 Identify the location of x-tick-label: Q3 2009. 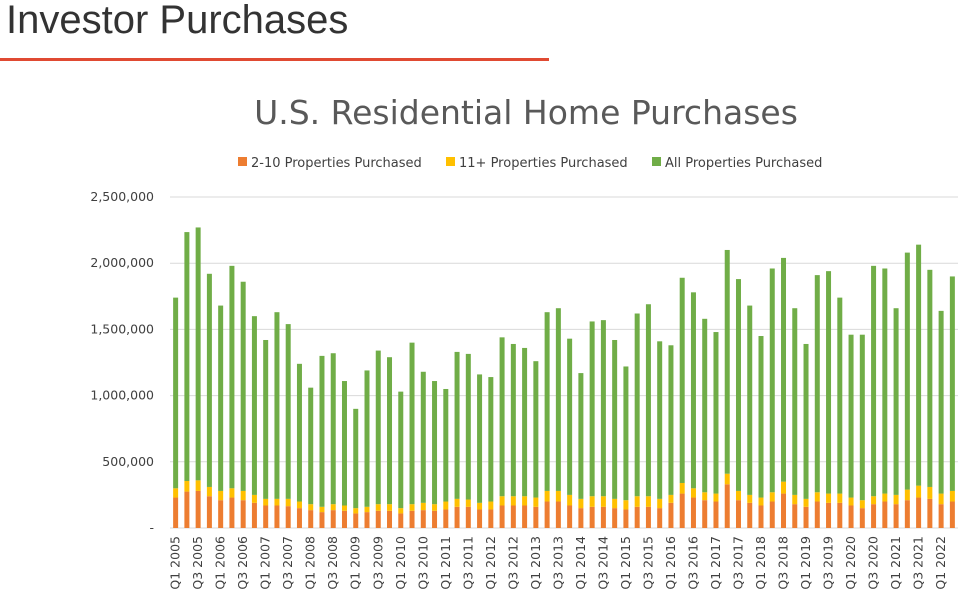
(377, 563).